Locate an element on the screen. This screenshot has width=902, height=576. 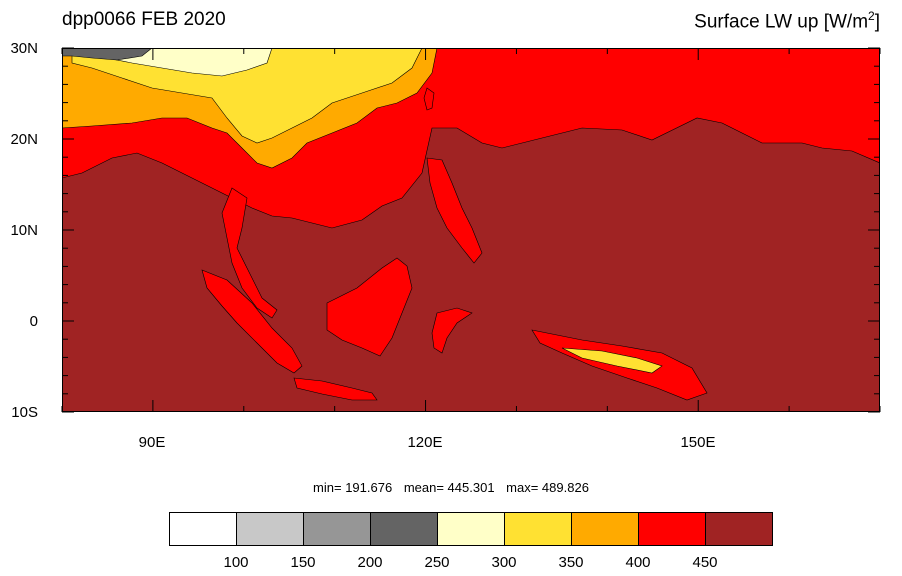
stats-line: min= 191.676 mean= 445.301 max= 489.826 is located at coordinates (451, 487).